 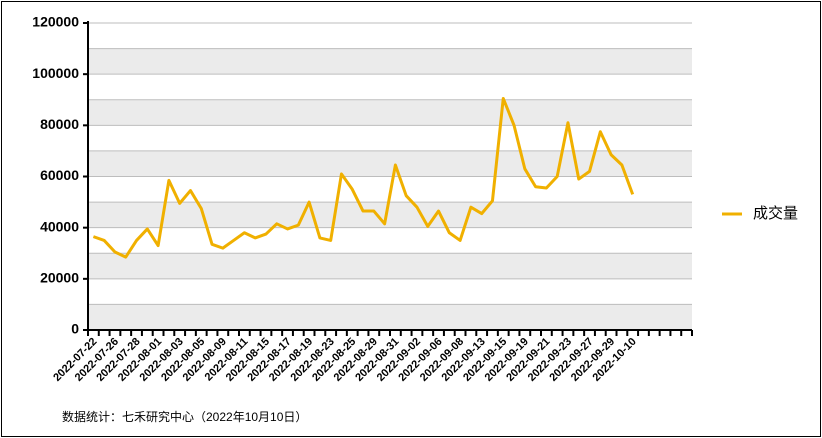 What do you see at coordinates (75, 329) in the screenshot?
I see `y-tick-label: 0` at bounding box center [75, 329].